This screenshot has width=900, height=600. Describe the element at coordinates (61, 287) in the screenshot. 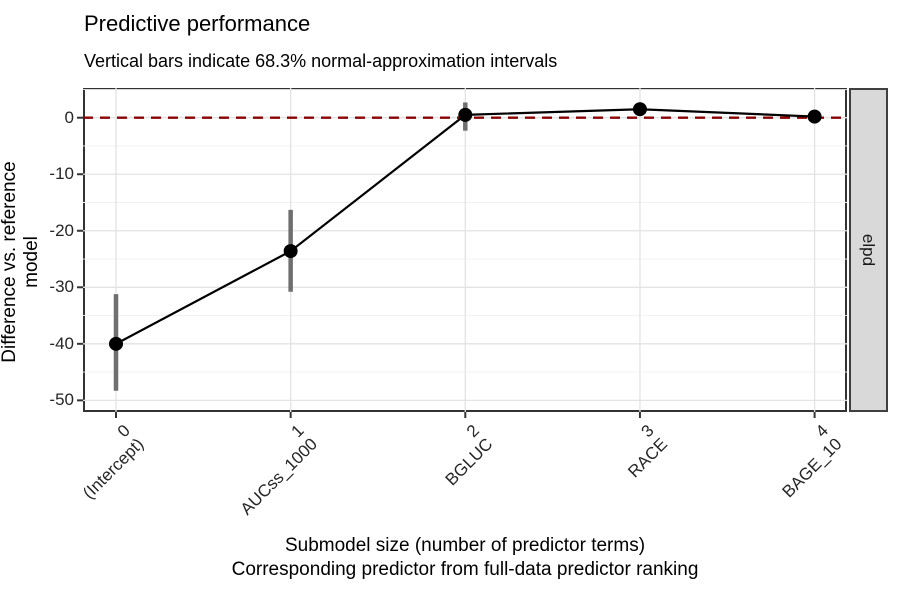

I see `y-tick-label: -30` at that location.